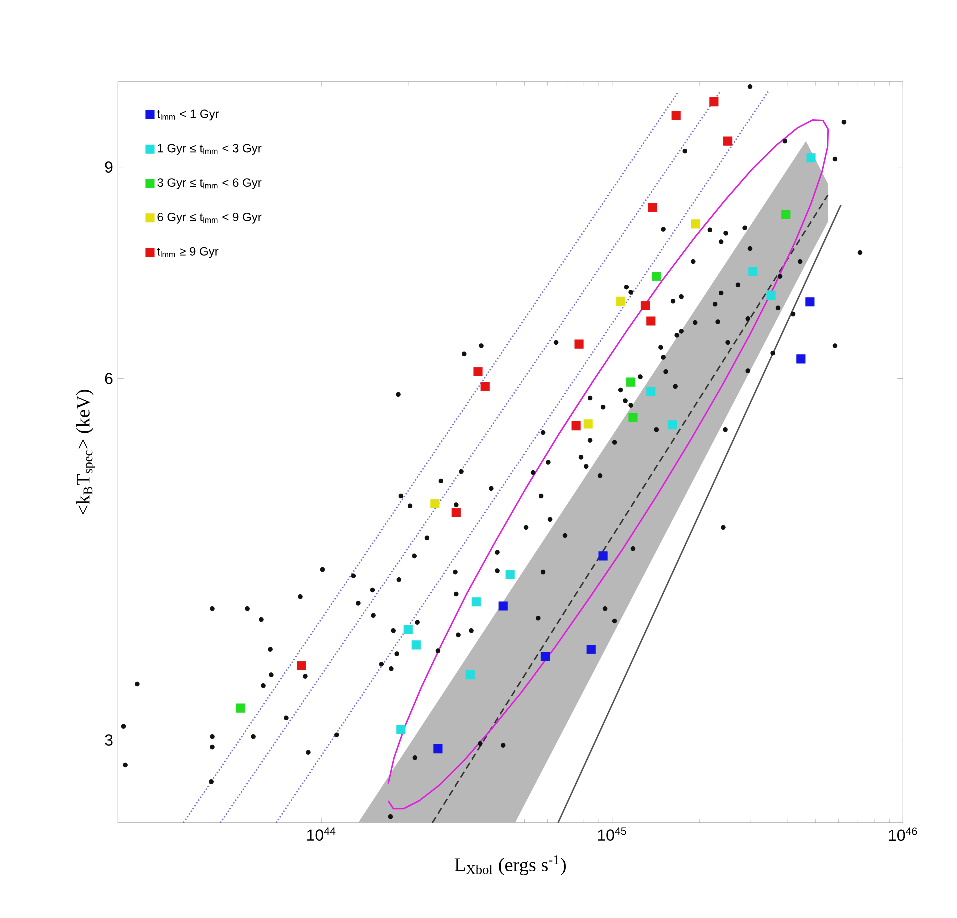 Image resolution: width=957 pixels, height=918 pixels. Describe the element at coordinates (510, 866) in the screenshot. I see `x-axis-title: L$_{Xbol}$ (ergs s$^{-1}$)` at that location.